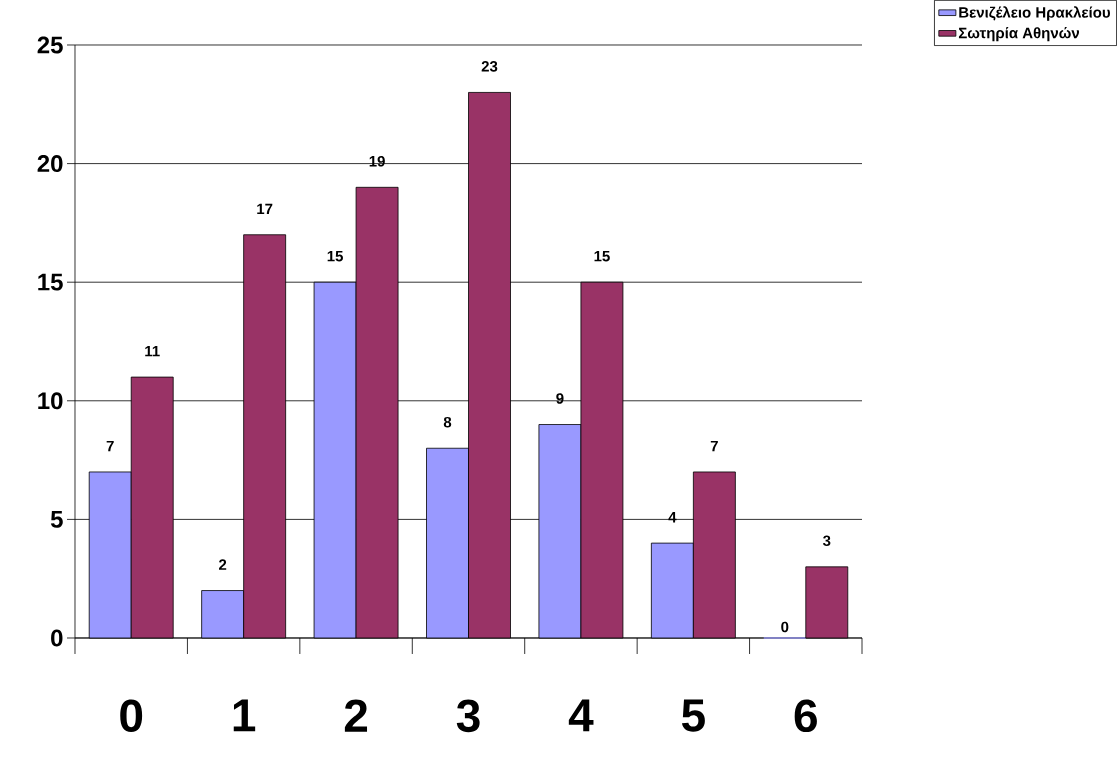  I want to click on data-label: 17, so click(265, 209).